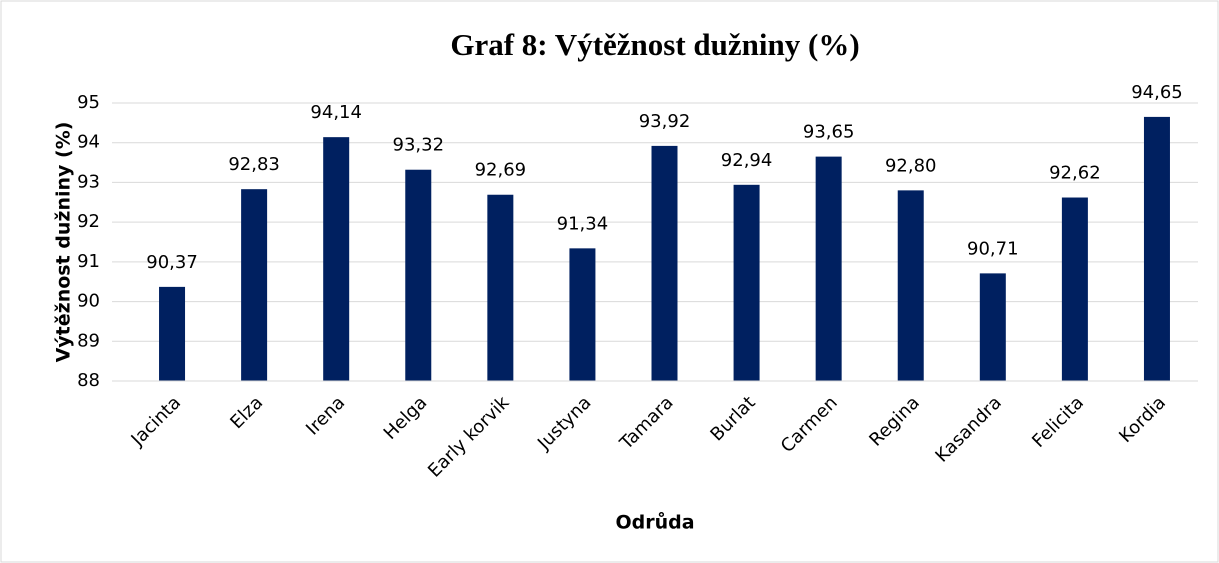  What do you see at coordinates (88, 221) in the screenshot?
I see `y-tick-label: 92` at bounding box center [88, 221].